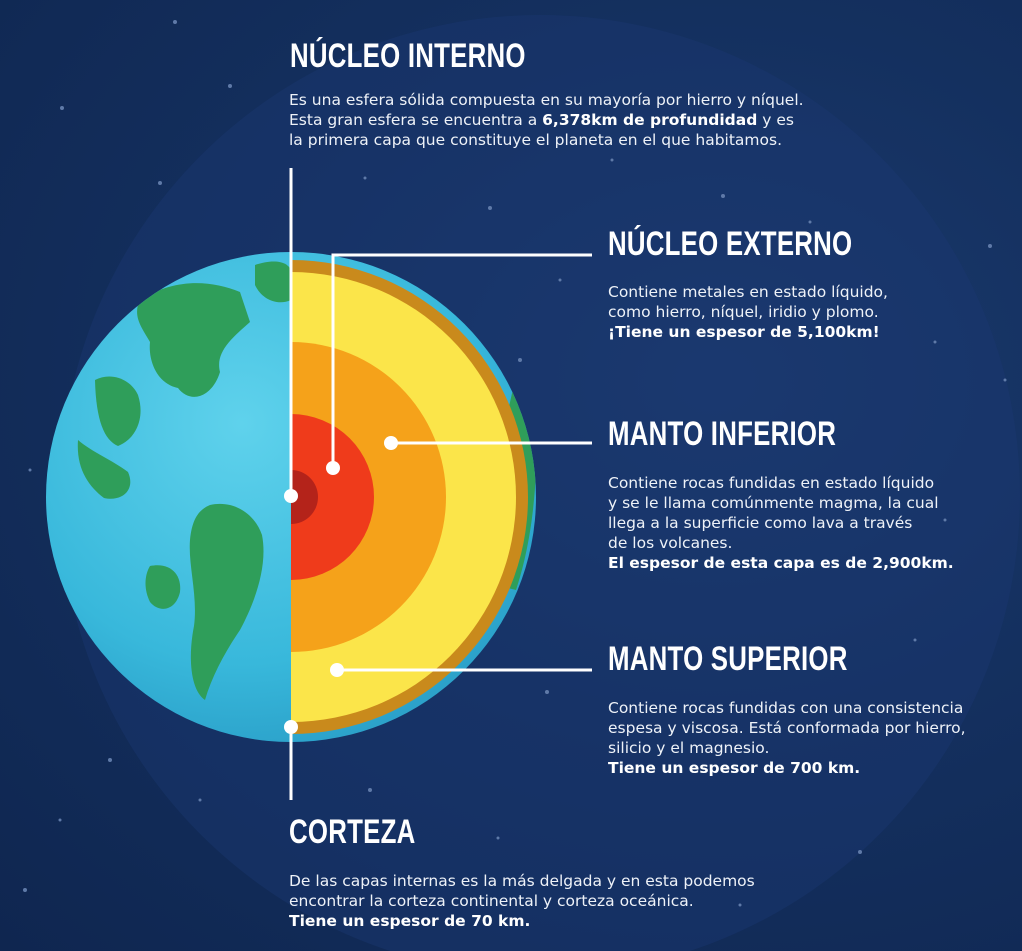 This screenshot has width=1022, height=951. What do you see at coordinates (333, 468) in the screenshot?
I see `outer-core-dot` at bounding box center [333, 468].